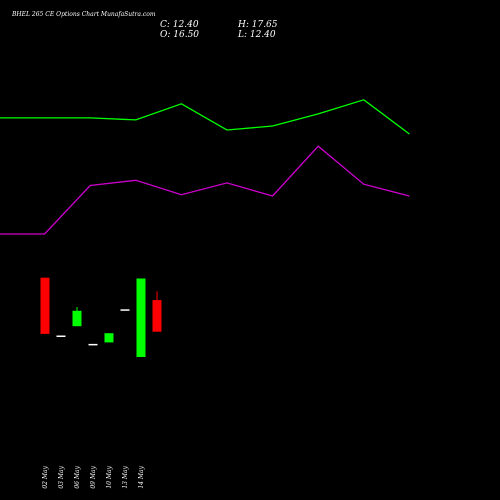 The height and width of the screenshot is (500, 500). What do you see at coordinates (141, 476) in the screenshot?
I see `date-label: 14 May` at bounding box center [141, 476].